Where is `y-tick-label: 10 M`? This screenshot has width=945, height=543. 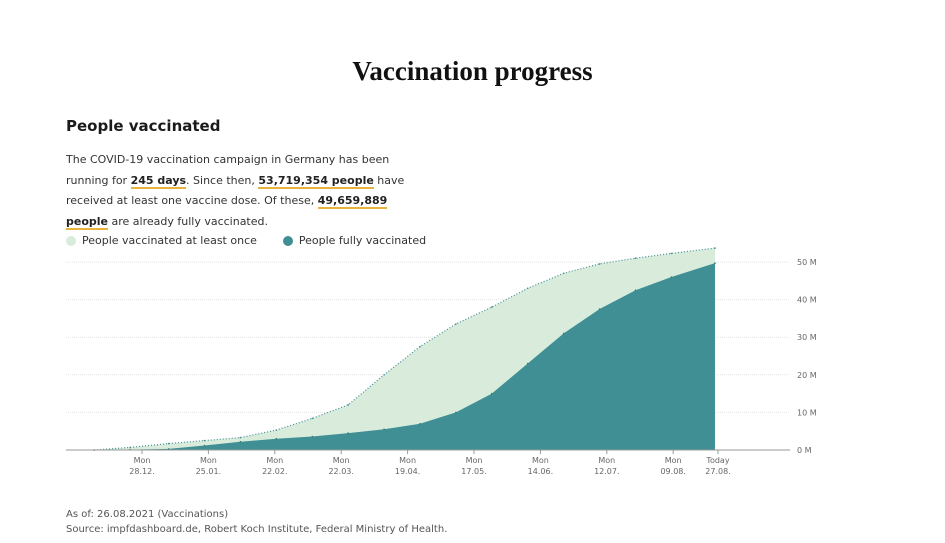 y-tick-label: 10 M is located at coordinates (807, 412).